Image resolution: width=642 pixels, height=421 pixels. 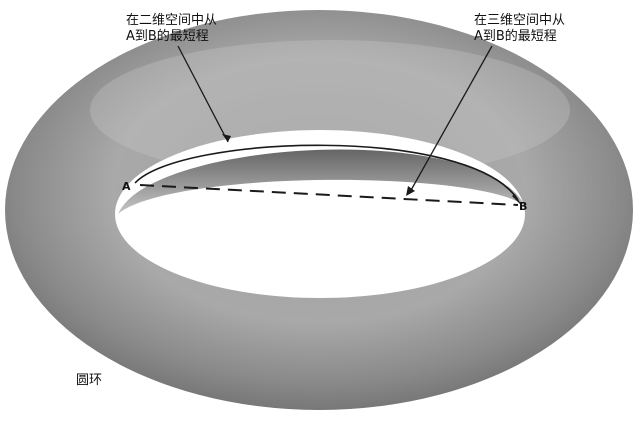 I want to click on point-a-label: A, so click(x=126, y=186).